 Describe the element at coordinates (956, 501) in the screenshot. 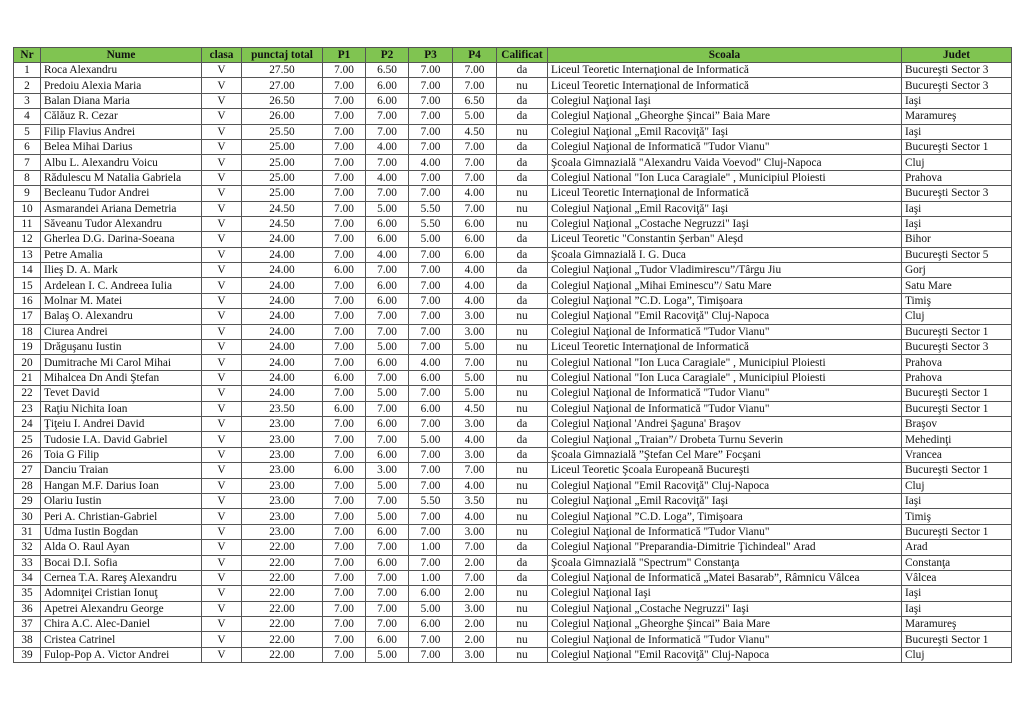

I see `cell-county: Iaşi` at that location.